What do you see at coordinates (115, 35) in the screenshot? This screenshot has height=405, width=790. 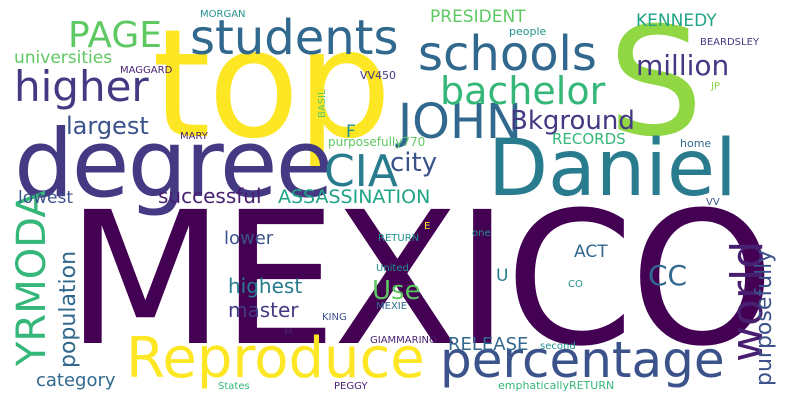 I see `word-page: PAGE` at bounding box center [115, 35].